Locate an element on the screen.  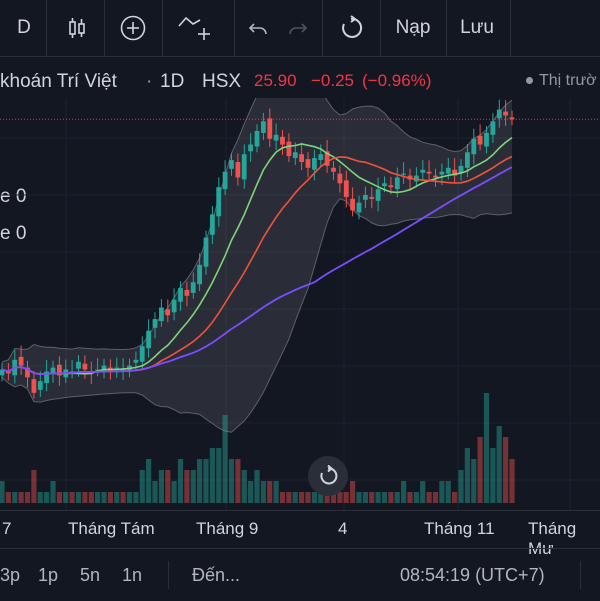
reload-button is located at coordinates (351, 28).